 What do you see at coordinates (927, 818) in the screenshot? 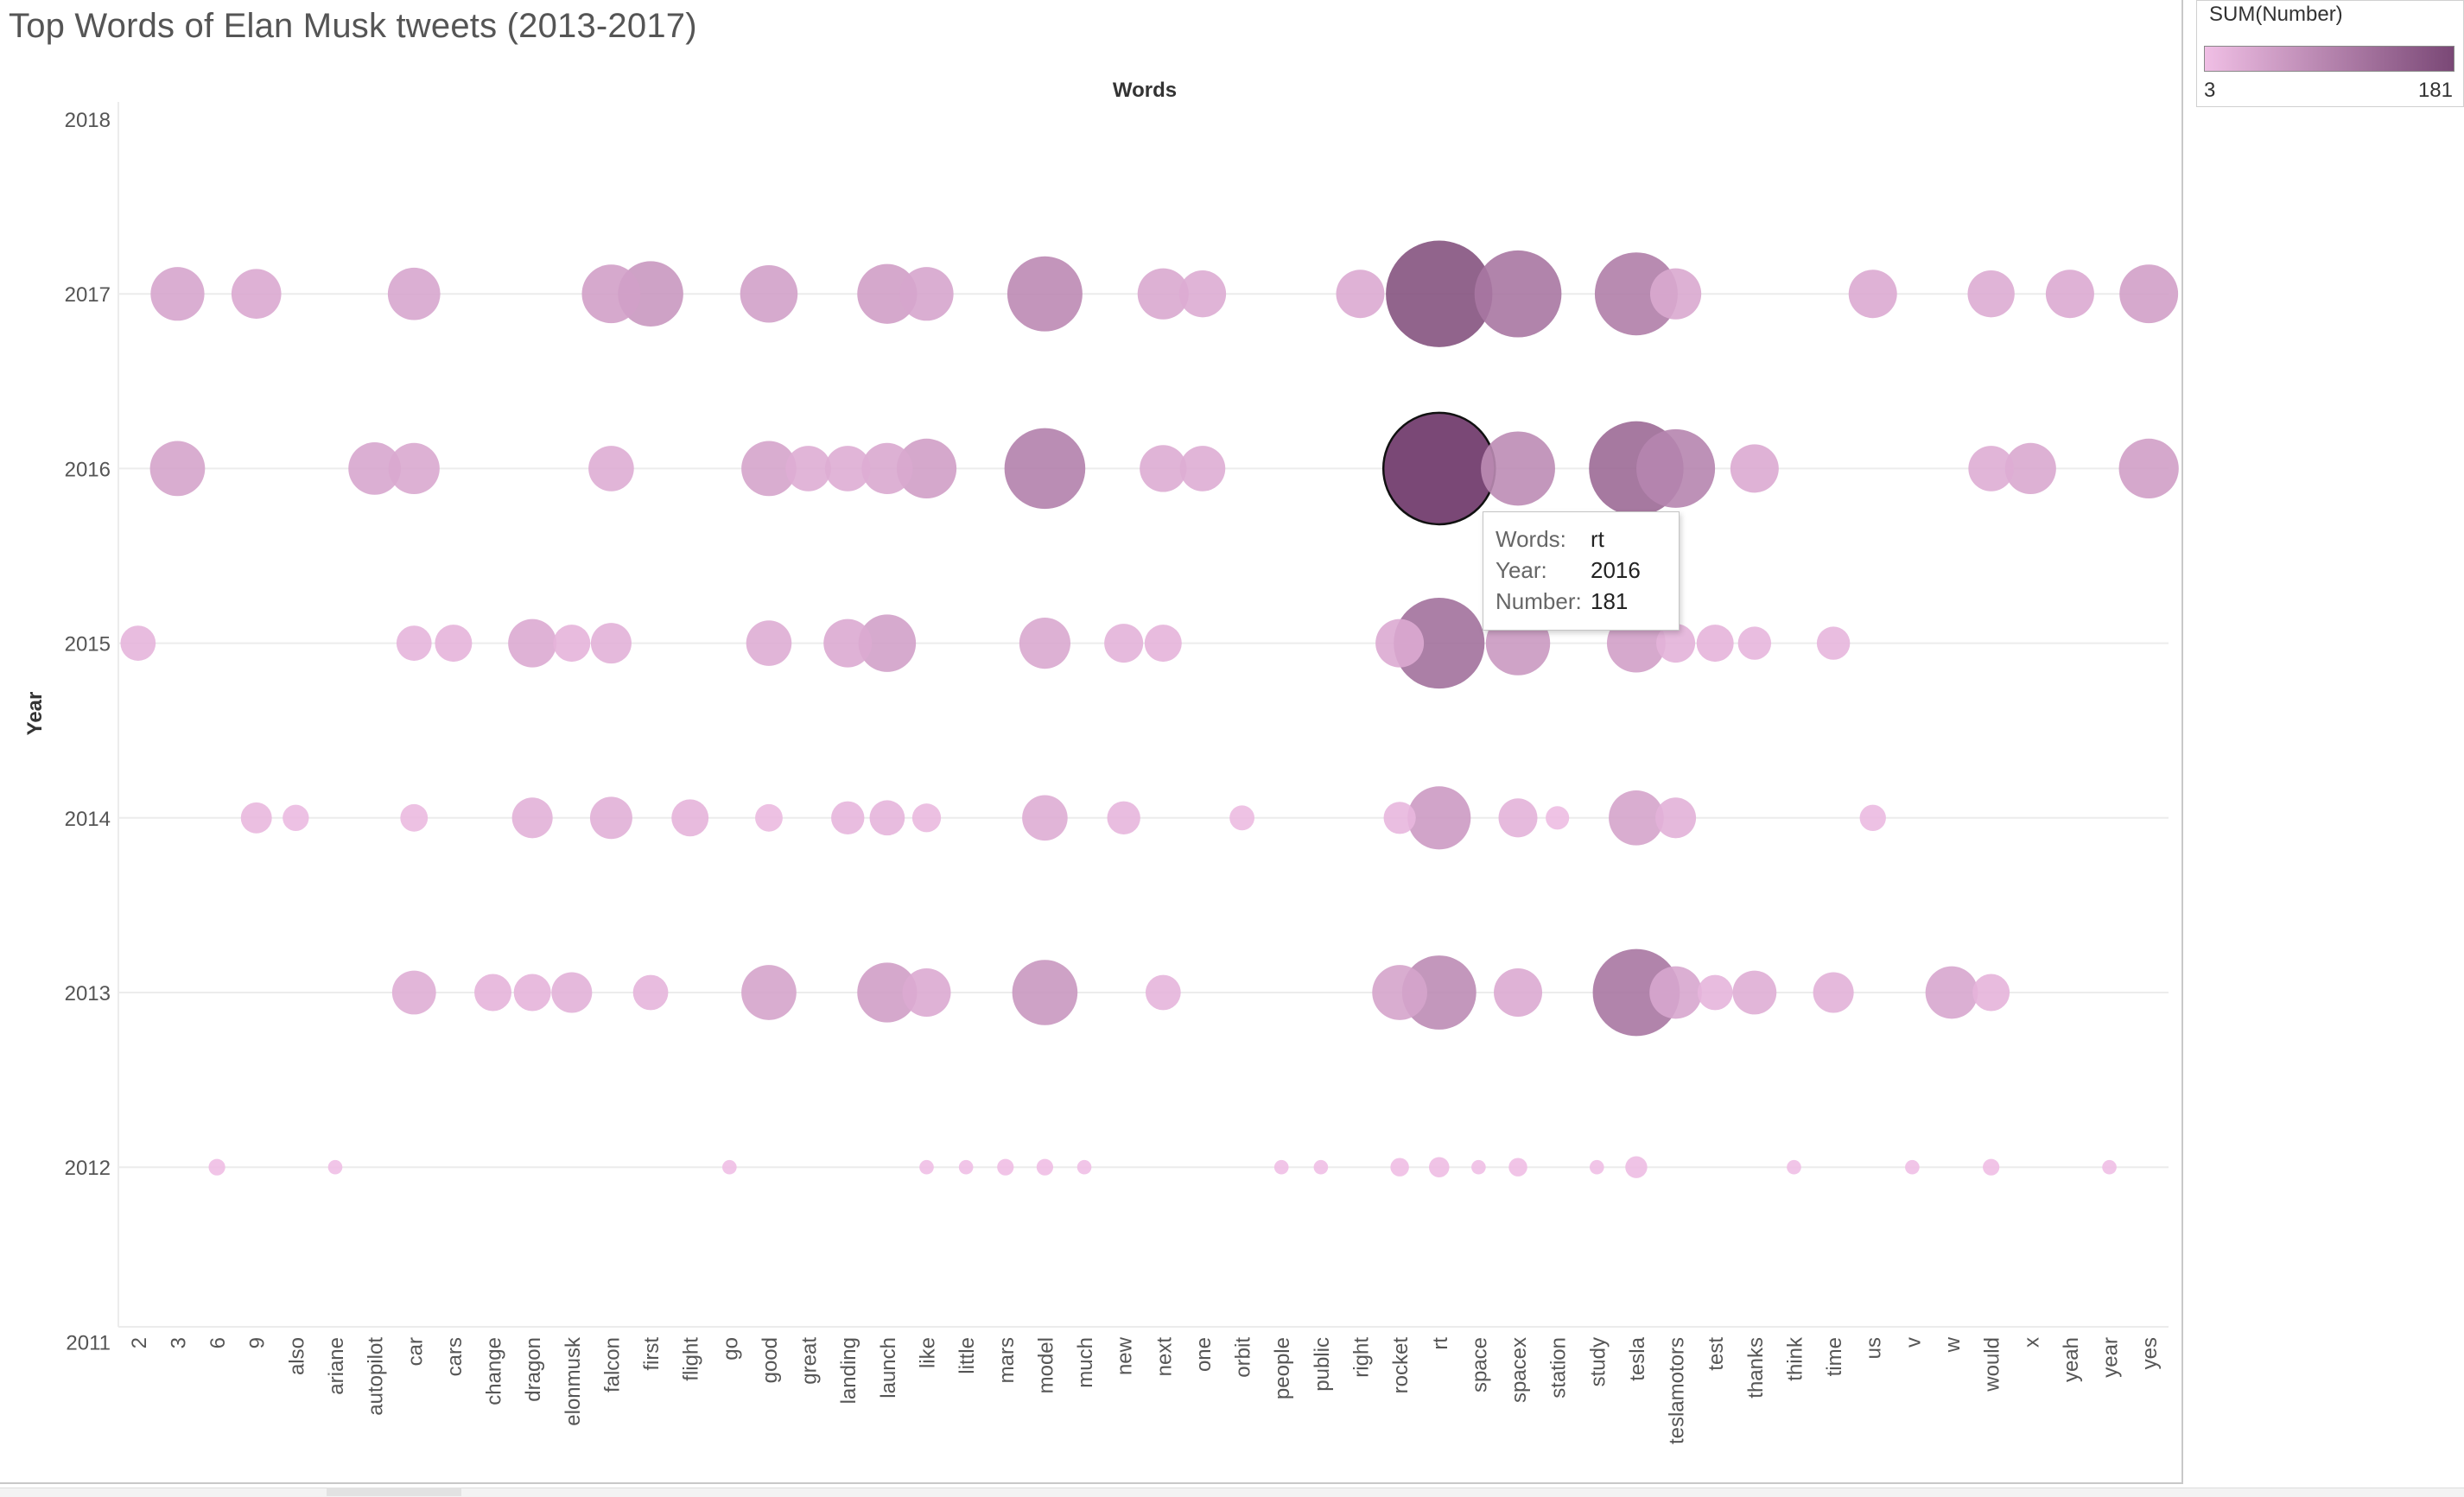
I see `bubble-like-2014` at bounding box center [927, 818].